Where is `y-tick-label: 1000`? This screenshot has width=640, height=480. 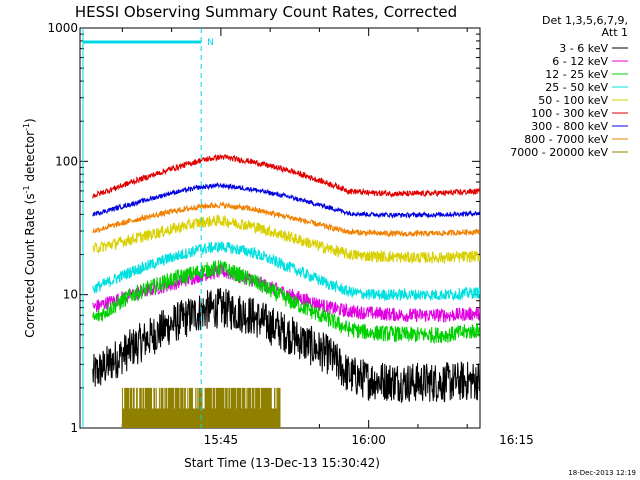 y-tick-label: 1000 is located at coordinates (62, 28).